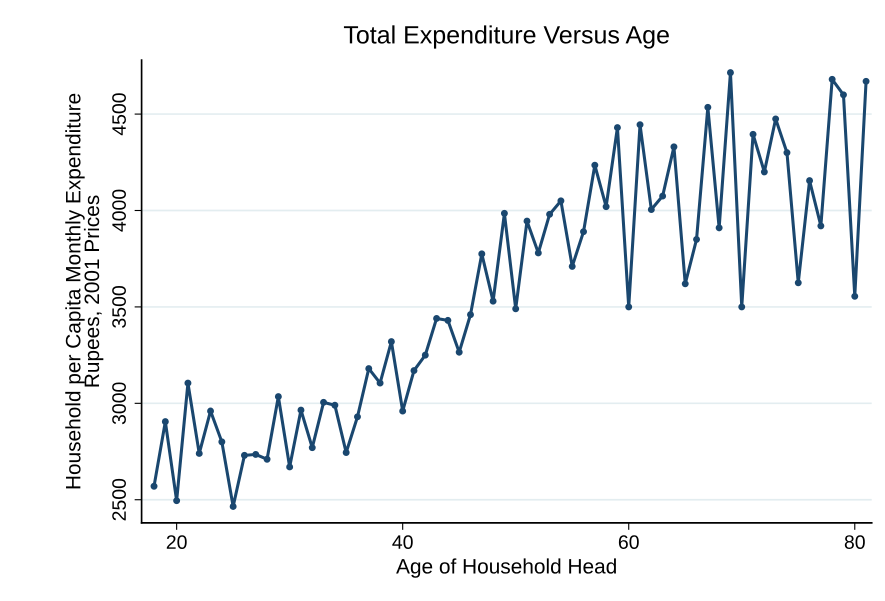 This screenshot has width=885, height=601. Describe the element at coordinates (119, 403) in the screenshot. I see `y-tick-label: 3000` at that location.